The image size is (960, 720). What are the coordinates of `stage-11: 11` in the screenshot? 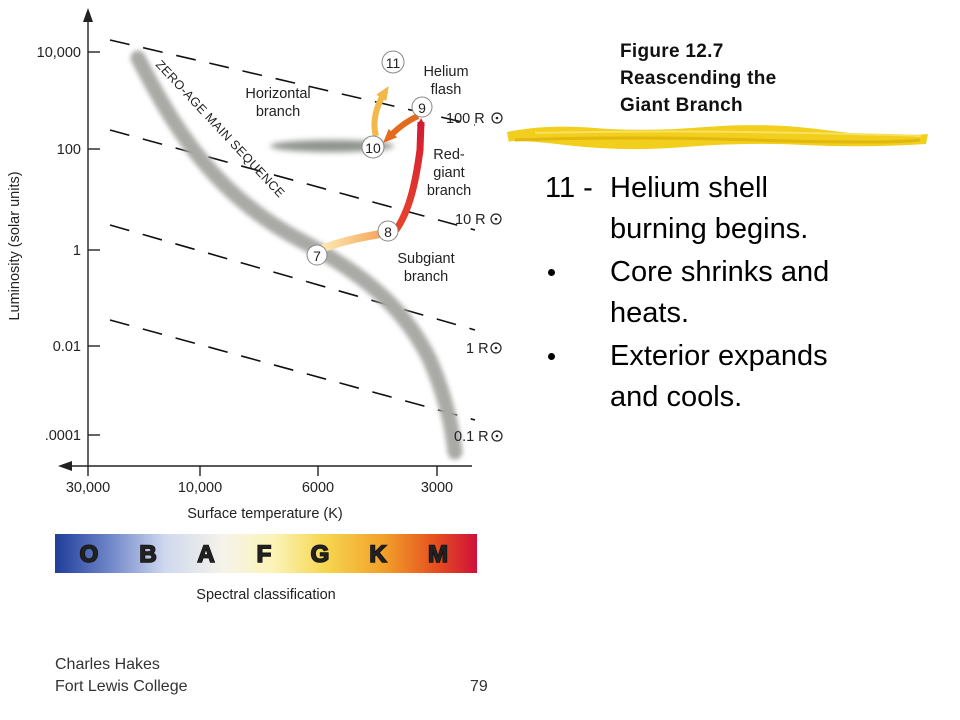 It's located at (393, 62).